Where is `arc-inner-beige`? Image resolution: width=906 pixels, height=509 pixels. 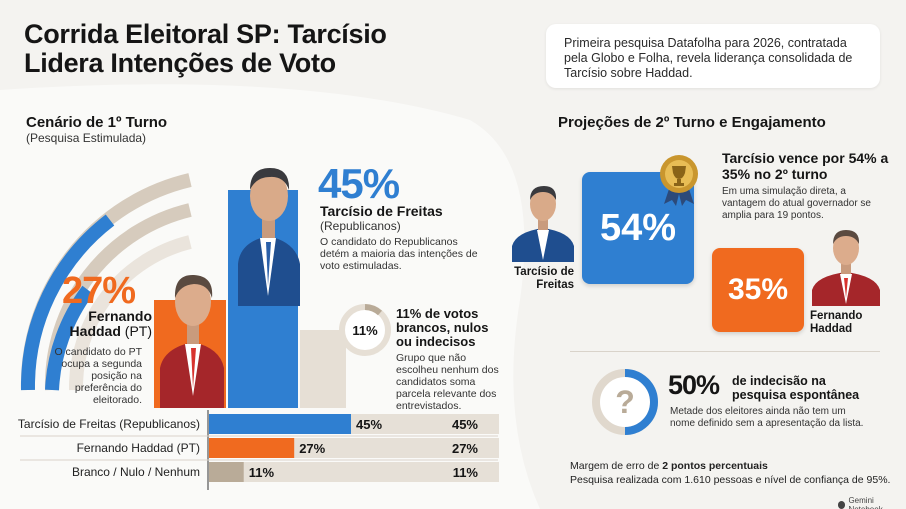 arc-inner-beige is located at coordinates (130, 313).